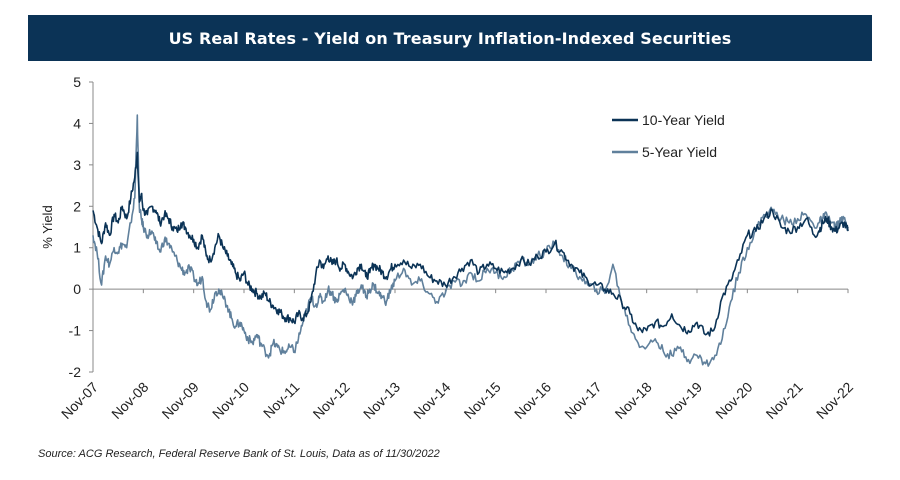 The width and height of the screenshot is (900, 480). What do you see at coordinates (679, 152) in the screenshot?
I see `legend-label-5-year: 5-Year Yield` at bounding box center [679, 152].